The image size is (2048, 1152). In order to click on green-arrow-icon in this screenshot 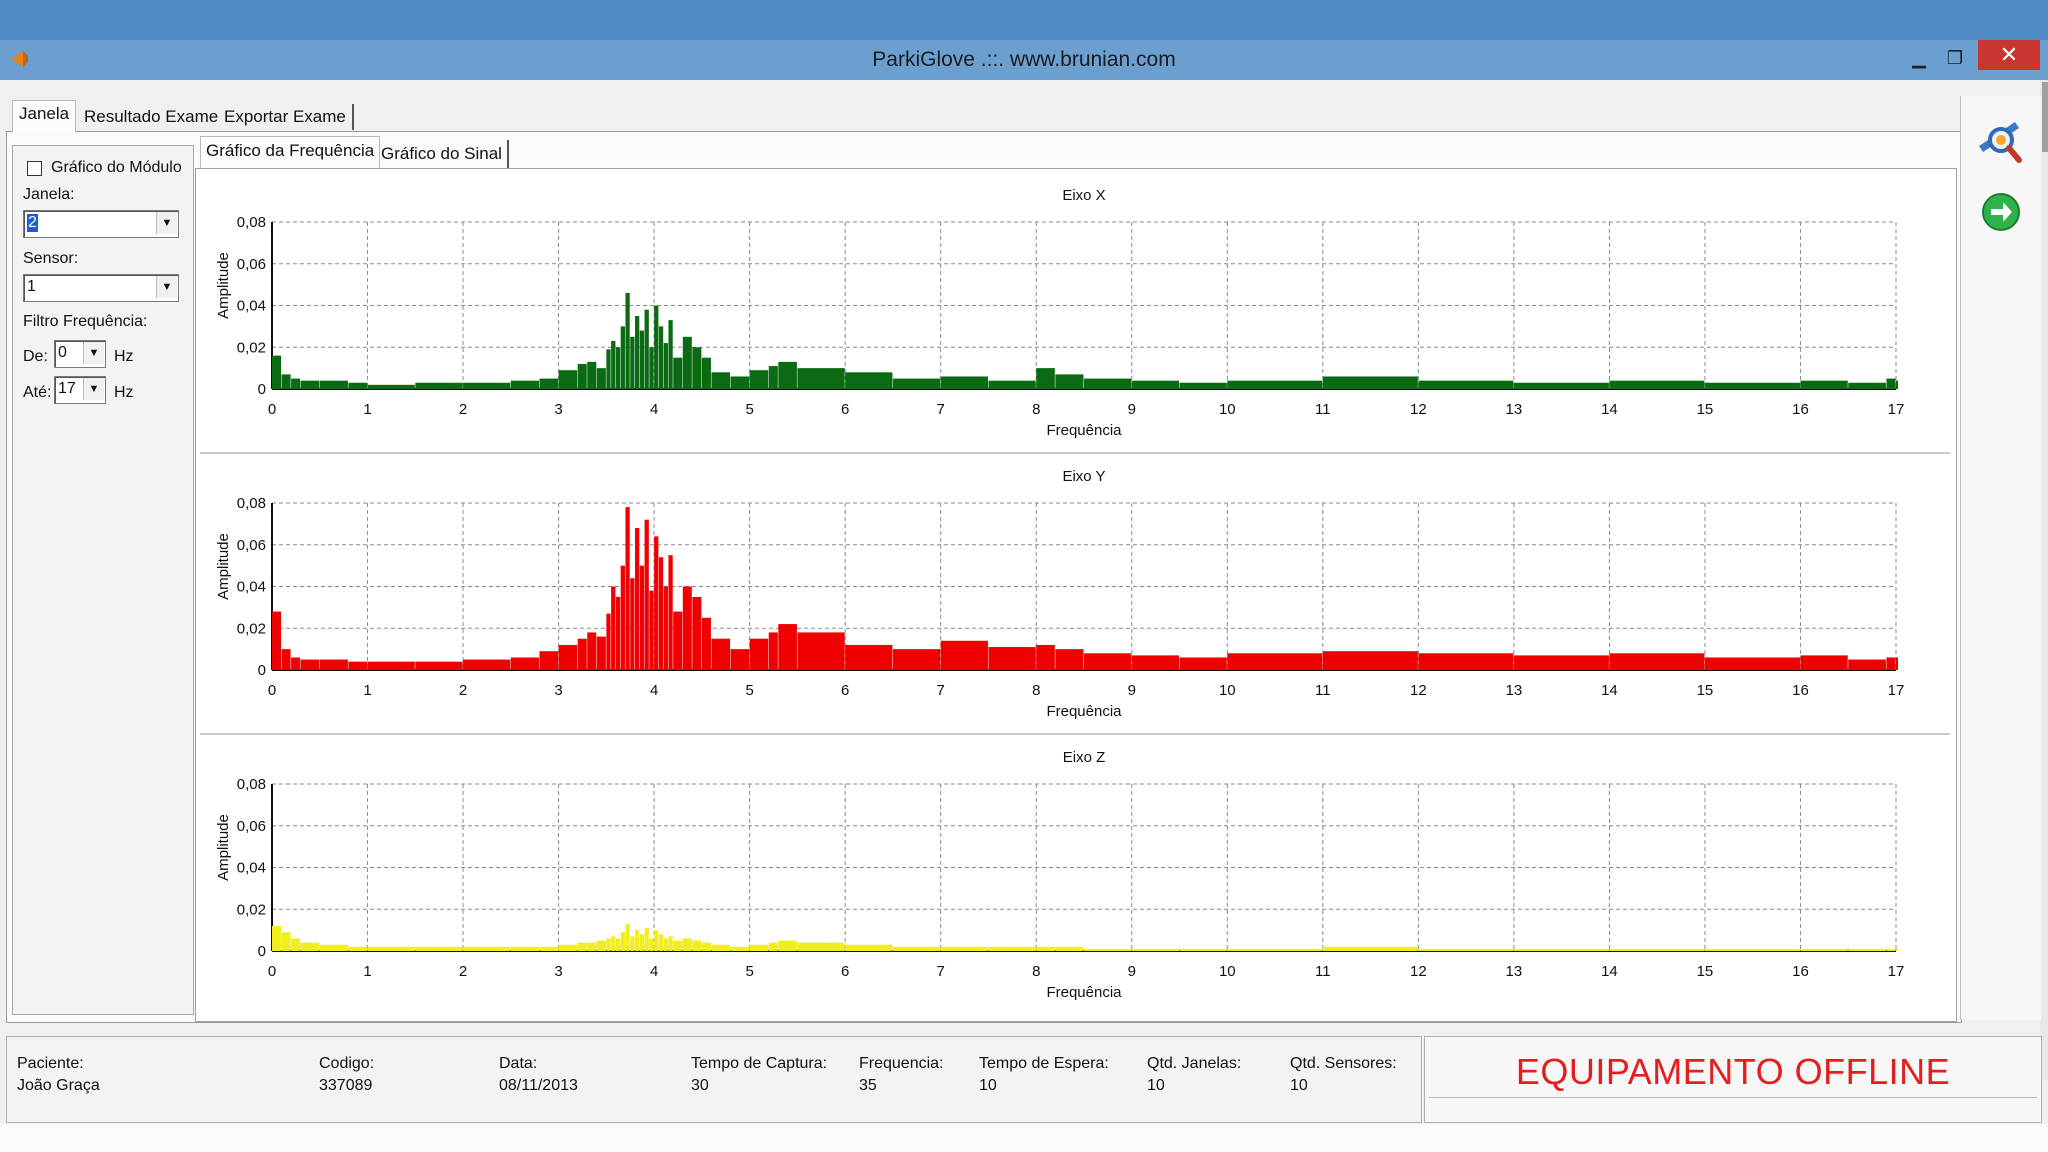, I will do `click(2001, 212)`.